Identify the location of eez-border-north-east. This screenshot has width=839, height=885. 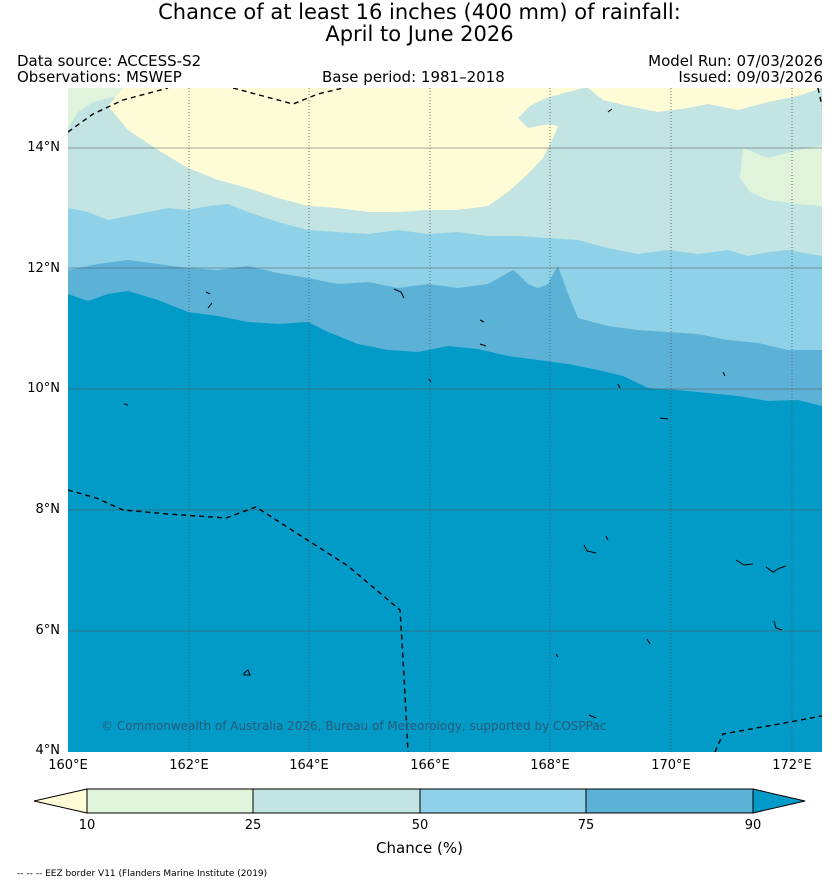
(819, 97).